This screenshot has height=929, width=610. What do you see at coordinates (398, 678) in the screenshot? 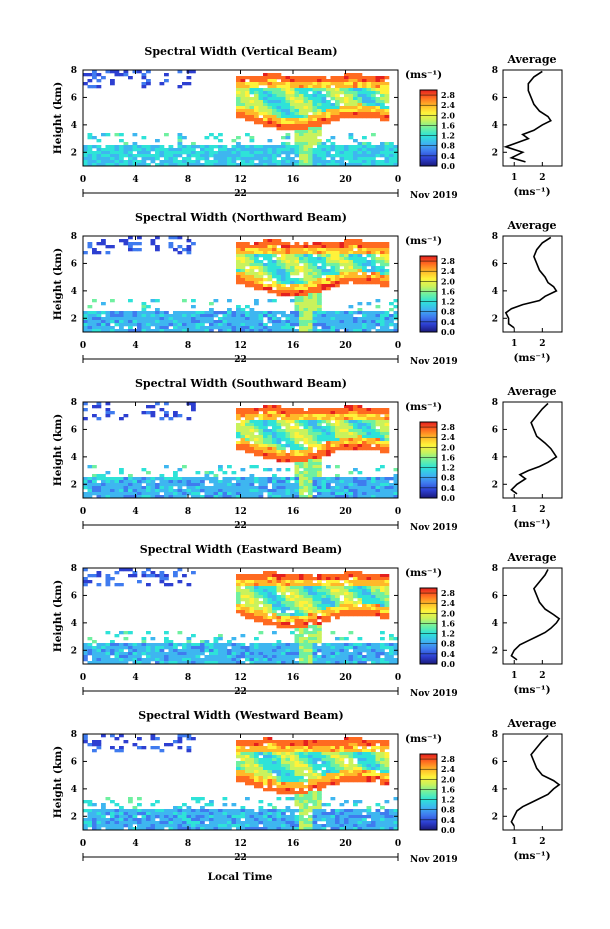
I see `x-tick-label: 0` at bounding box center [398, 678].